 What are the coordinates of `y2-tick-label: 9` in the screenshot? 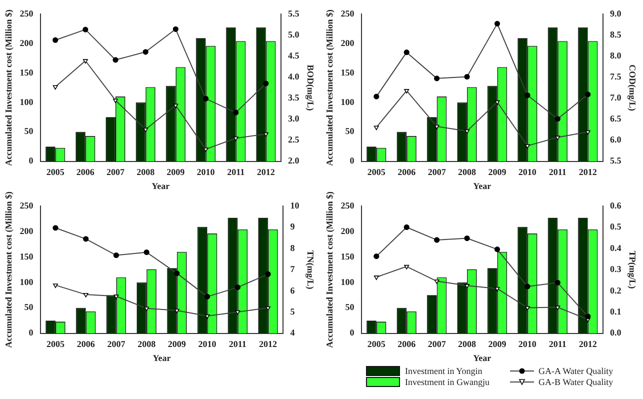 It's located at (293, 227).